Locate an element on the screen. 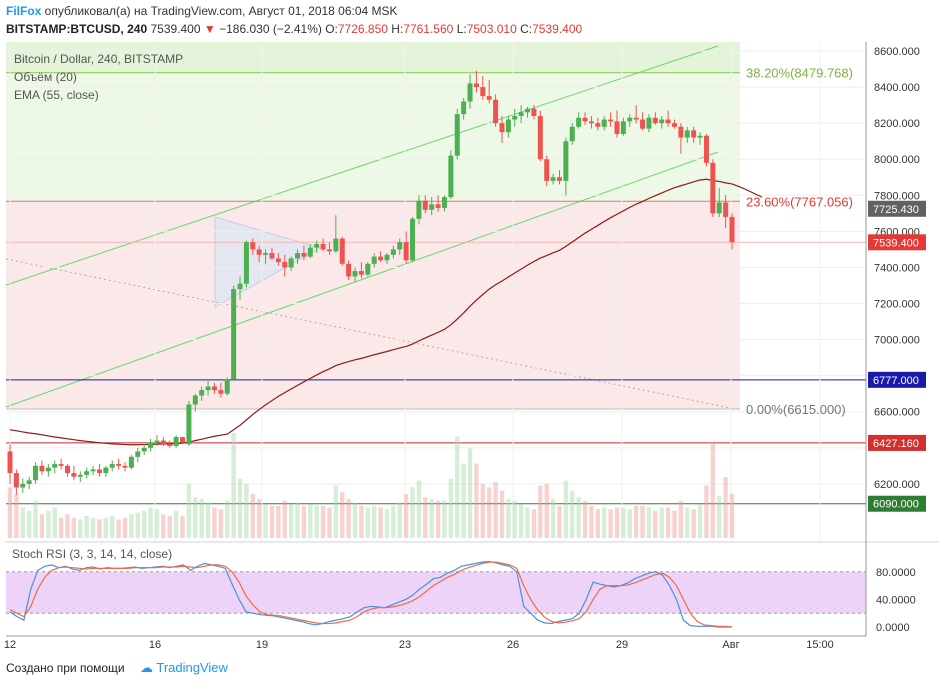  footer: Создано при помощи ☁ TradingView is located at coordinates (469, 671).